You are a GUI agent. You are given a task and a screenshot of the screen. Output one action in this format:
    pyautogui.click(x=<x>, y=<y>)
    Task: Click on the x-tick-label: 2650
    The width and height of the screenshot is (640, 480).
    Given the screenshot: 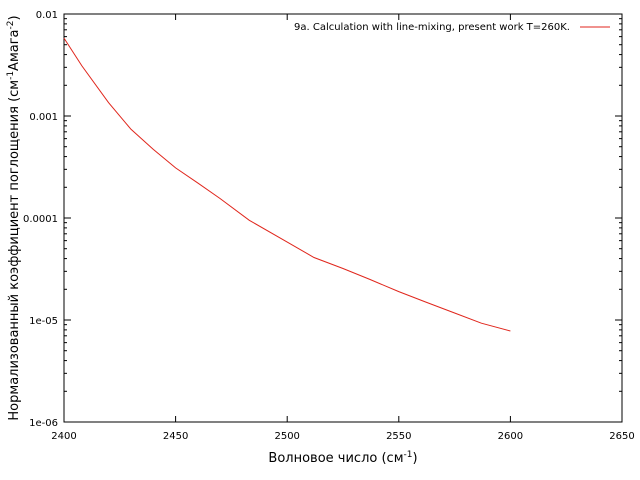 What is the action you would take?
    pyautogui.click(x=621, y=436)
    